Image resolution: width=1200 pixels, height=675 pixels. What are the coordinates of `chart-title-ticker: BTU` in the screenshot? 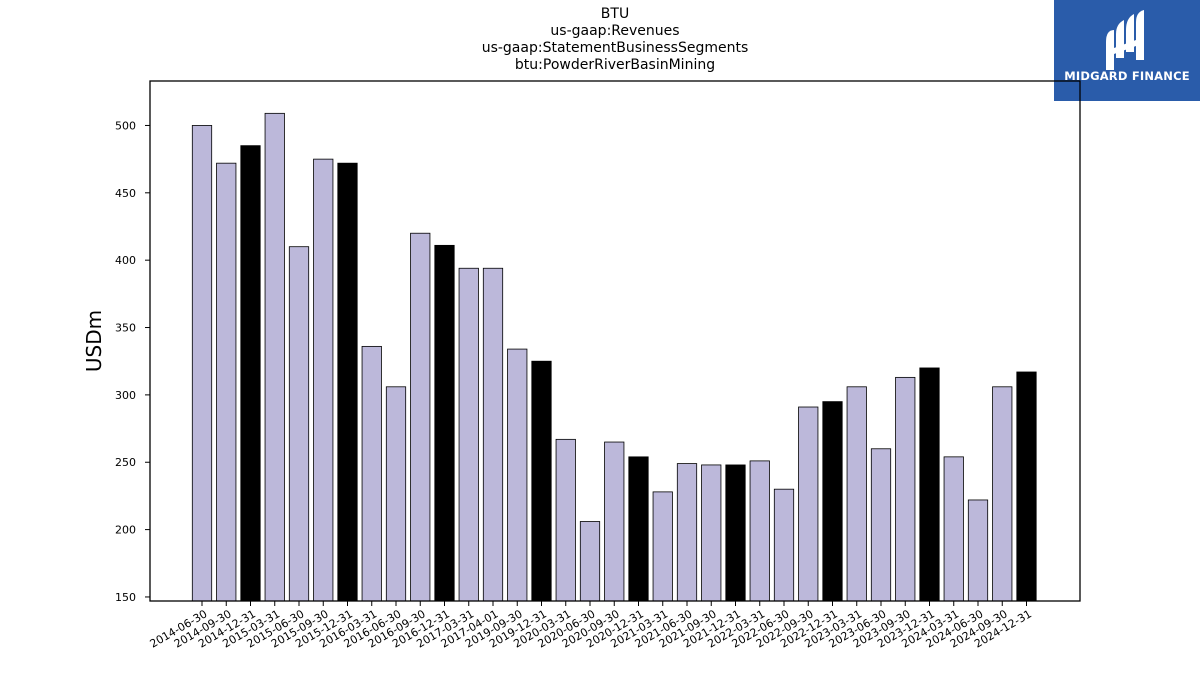 It's located at (615, 14).